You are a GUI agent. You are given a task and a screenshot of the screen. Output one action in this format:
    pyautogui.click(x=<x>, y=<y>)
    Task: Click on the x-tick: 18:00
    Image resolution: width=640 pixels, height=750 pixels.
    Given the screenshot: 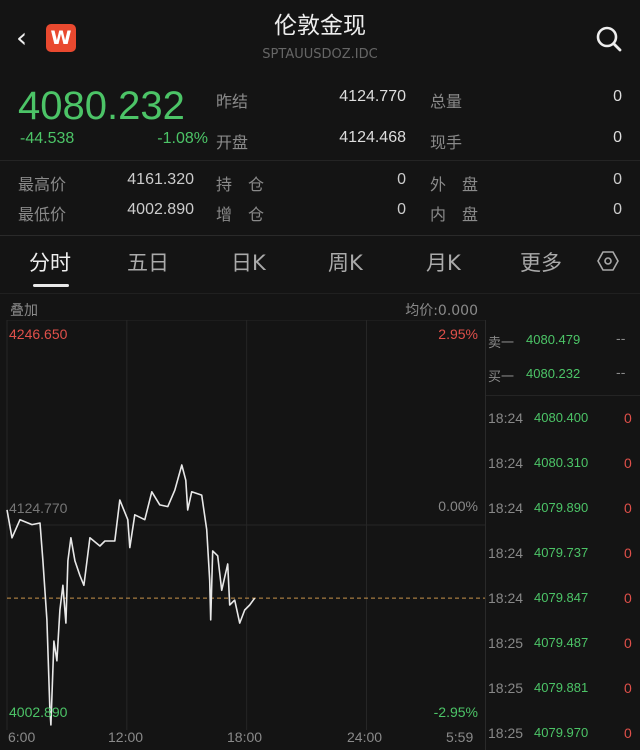 What is the action you would take?
    pyautogui.click(x=245, y=737)
    